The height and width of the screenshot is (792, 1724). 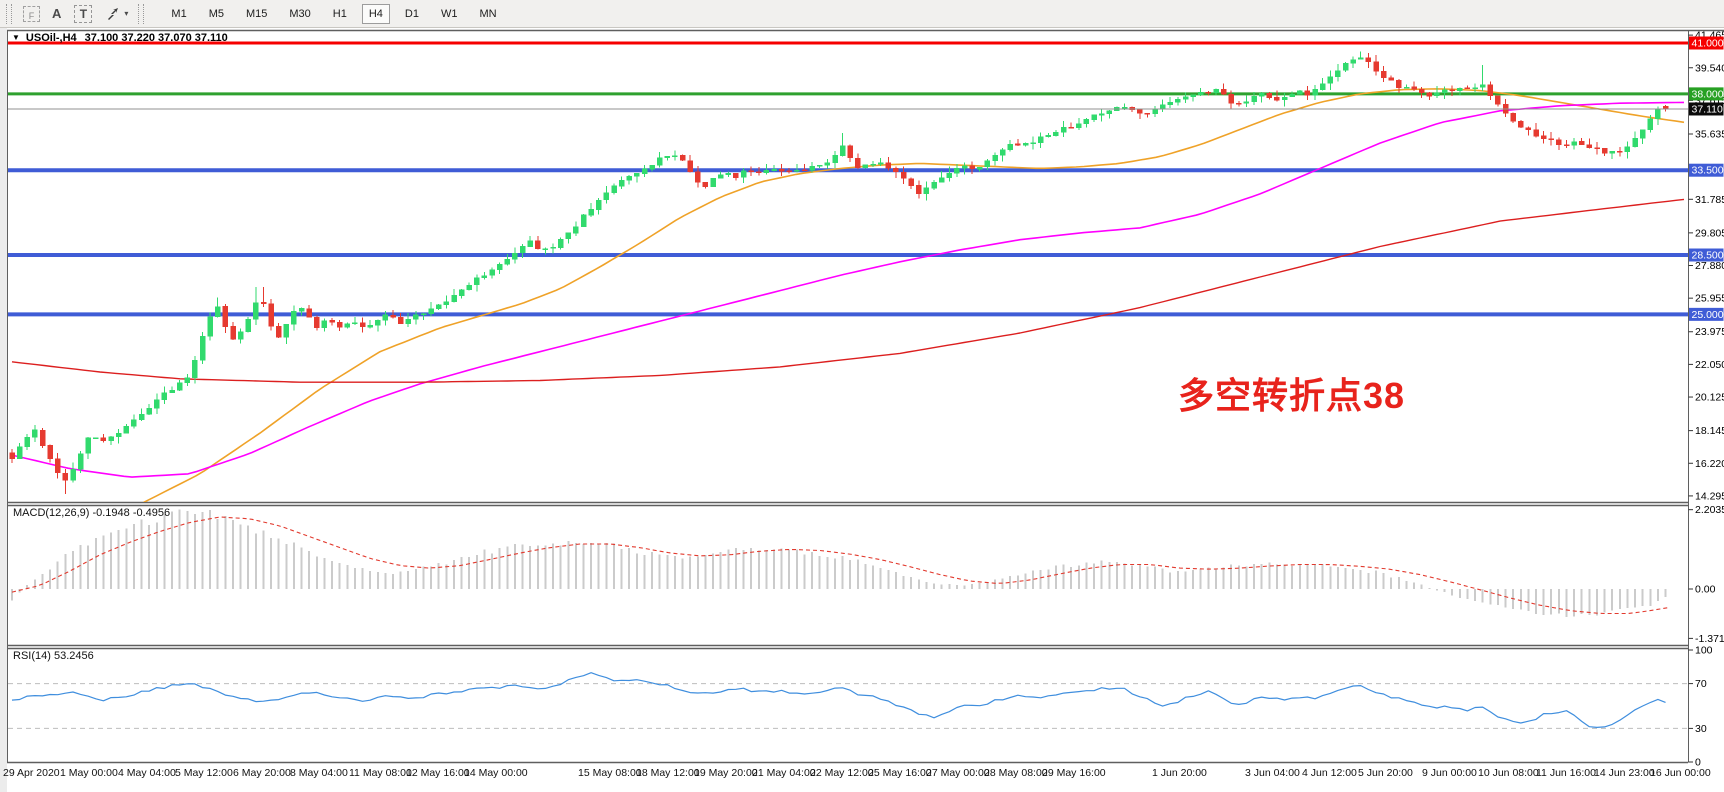 I want to click on arrows-tool-button: ▾, so click(x=117, y=14).